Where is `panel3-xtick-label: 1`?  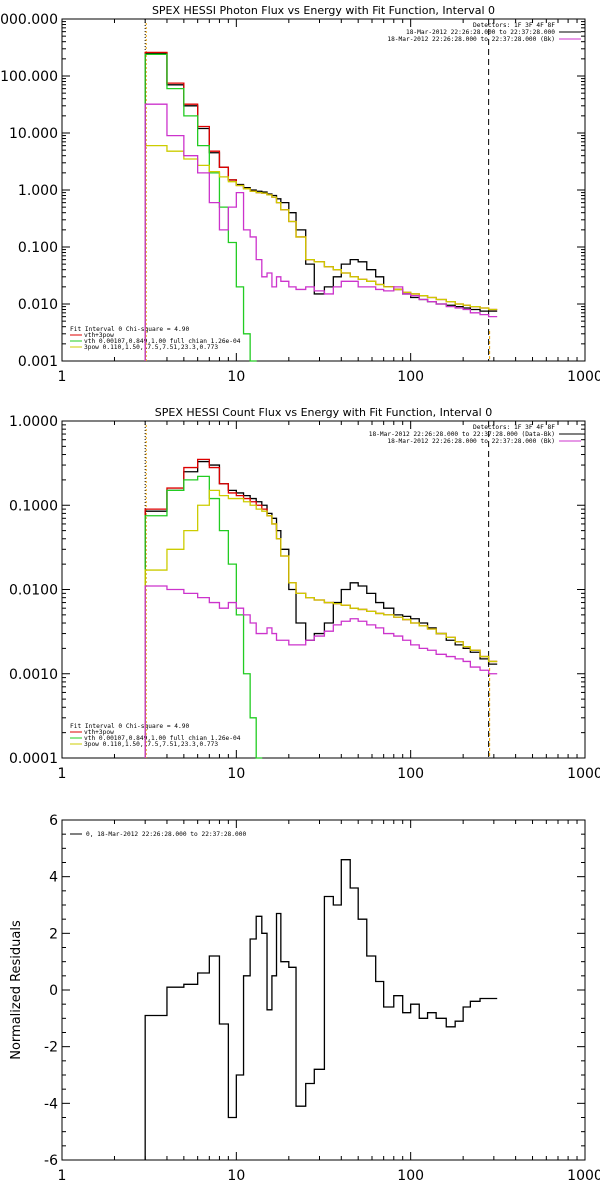 panel3-xtick-label: 1 is located at coordinates (62, 1176).